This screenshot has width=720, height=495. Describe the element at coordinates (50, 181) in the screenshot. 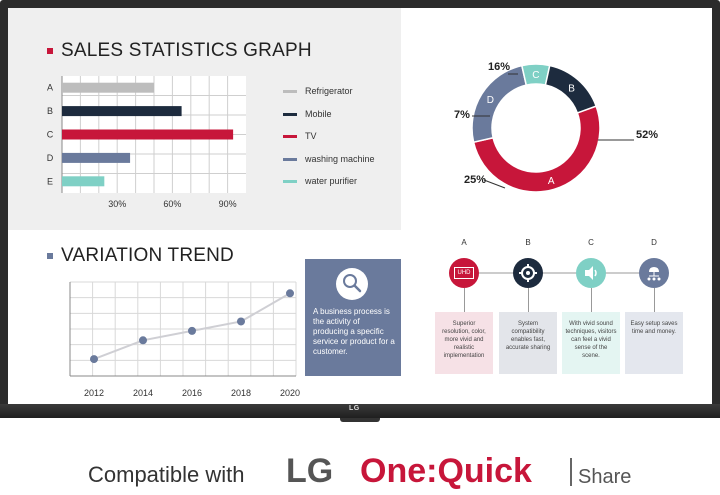

I see `bar-category-label: E` at that location.